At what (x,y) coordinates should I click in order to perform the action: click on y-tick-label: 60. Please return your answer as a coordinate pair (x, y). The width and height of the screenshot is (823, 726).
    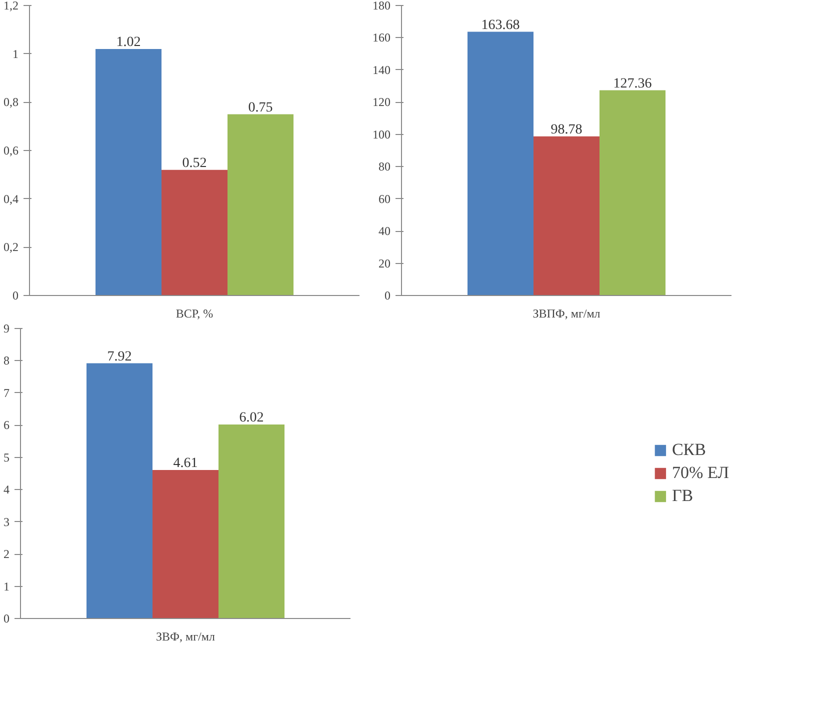
    Looking at the image, I should click on (384, 199).